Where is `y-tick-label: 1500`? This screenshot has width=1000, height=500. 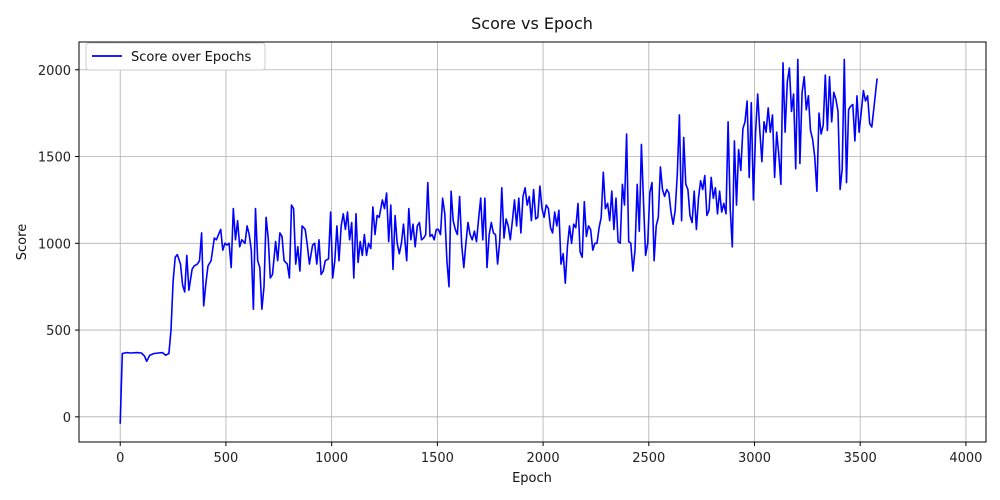
y-tick-label: 1500 is located at coordinates (54, 158).